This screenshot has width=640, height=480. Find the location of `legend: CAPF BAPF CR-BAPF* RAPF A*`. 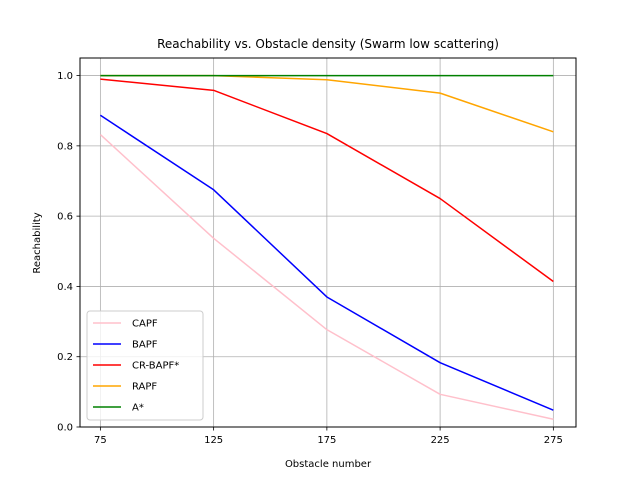

legend: CAPF BAPF CR-BAPF* RAPF A* is located at coordinates (145, 365).